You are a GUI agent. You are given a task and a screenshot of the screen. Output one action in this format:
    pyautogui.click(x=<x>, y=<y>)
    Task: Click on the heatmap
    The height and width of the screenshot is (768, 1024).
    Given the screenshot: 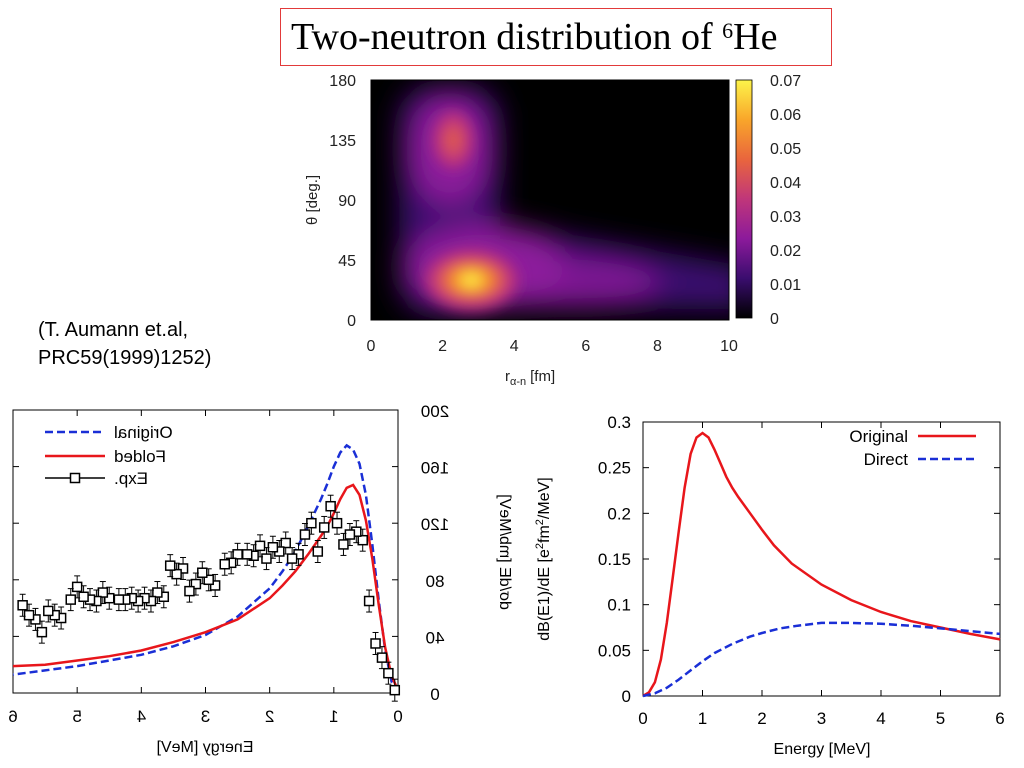 What is the action you would take?
    pyautogui.click(x=550, y=200)
    